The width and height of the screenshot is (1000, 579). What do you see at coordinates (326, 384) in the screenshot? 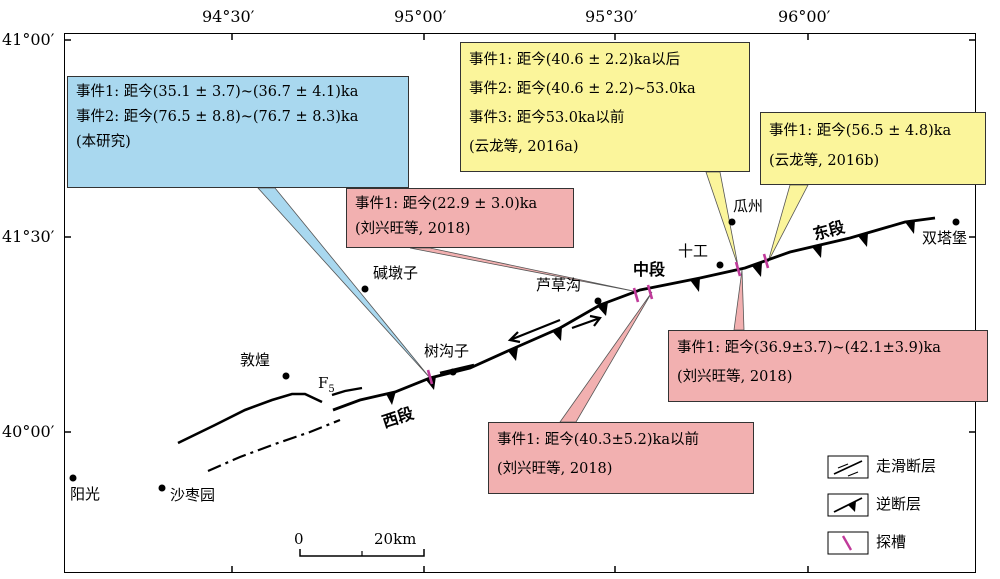
I see `fault-f5-label: F5` at bounding box center [326, 384].